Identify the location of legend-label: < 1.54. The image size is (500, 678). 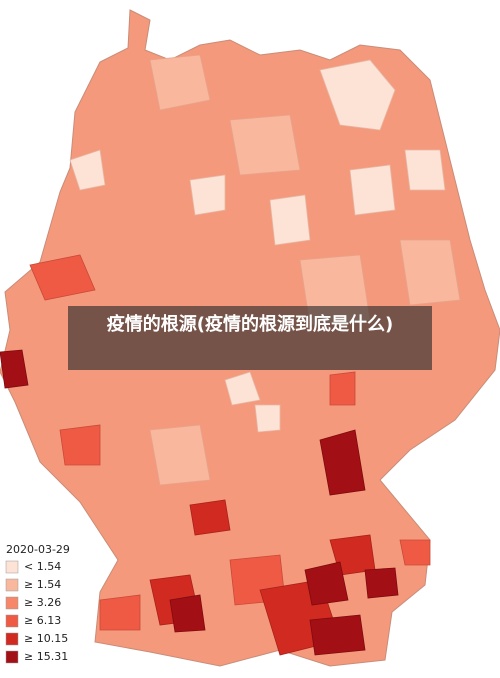
(42, 566).